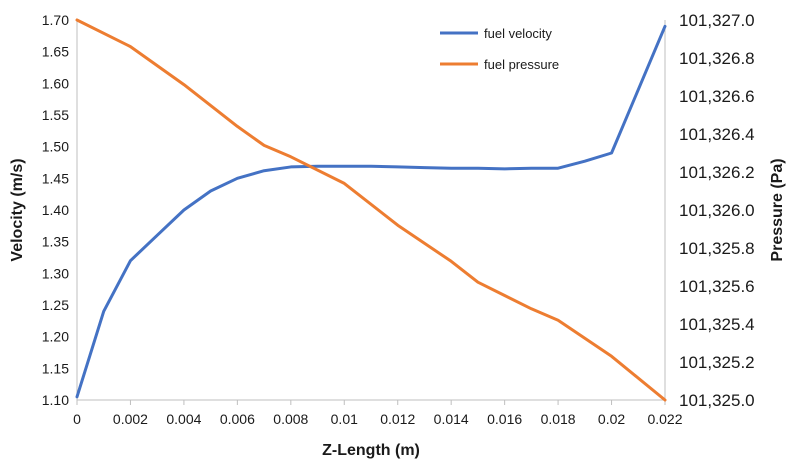  What do you see at coordinates (237, 419) in the screenshot?
I see `x-tick-label: 0.006` at bounding box center [237, 419].